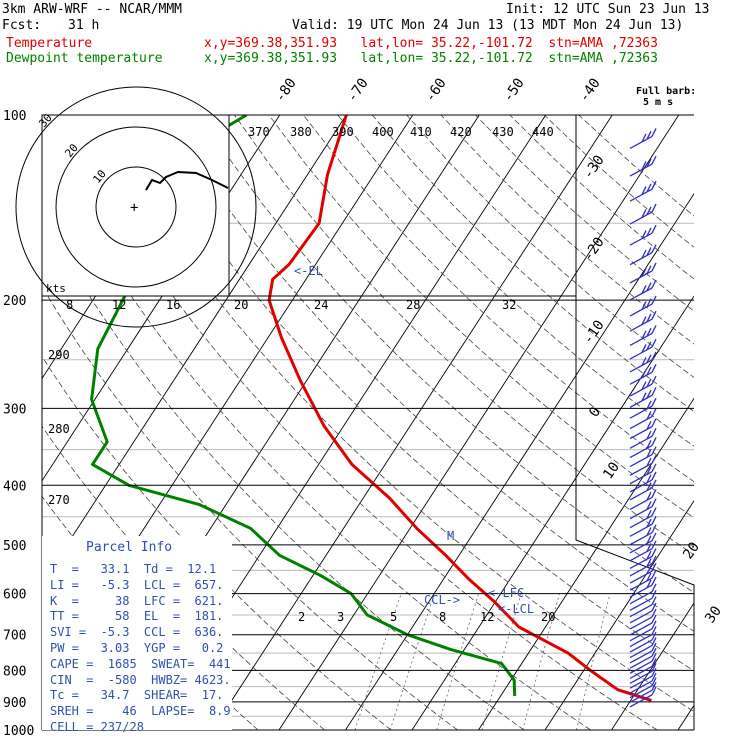  Describe the element at coordinates (133, 569) in the screenshot. I see `parcel-info-row: T = 33.1 Td = 12.1` at that location.